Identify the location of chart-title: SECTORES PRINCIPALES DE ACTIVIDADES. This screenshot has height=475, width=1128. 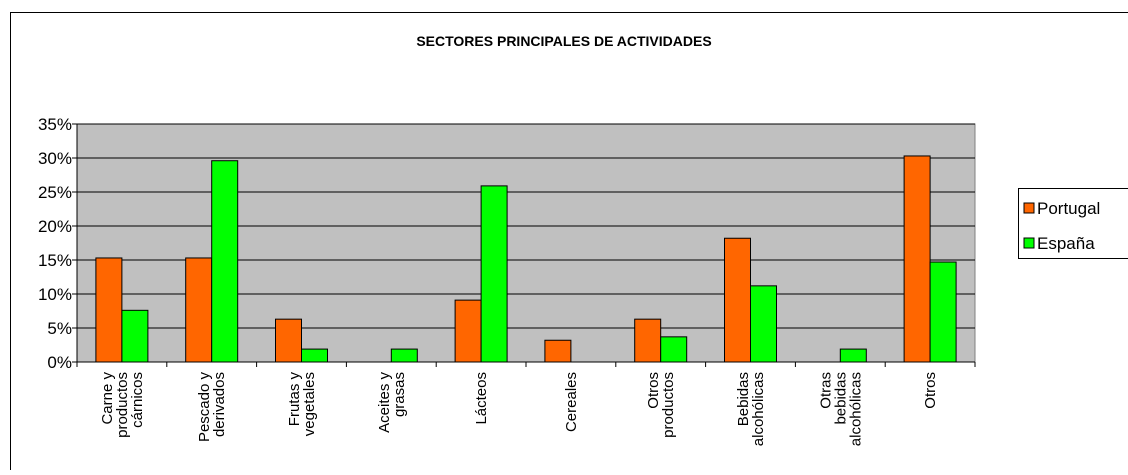
(563, 41).